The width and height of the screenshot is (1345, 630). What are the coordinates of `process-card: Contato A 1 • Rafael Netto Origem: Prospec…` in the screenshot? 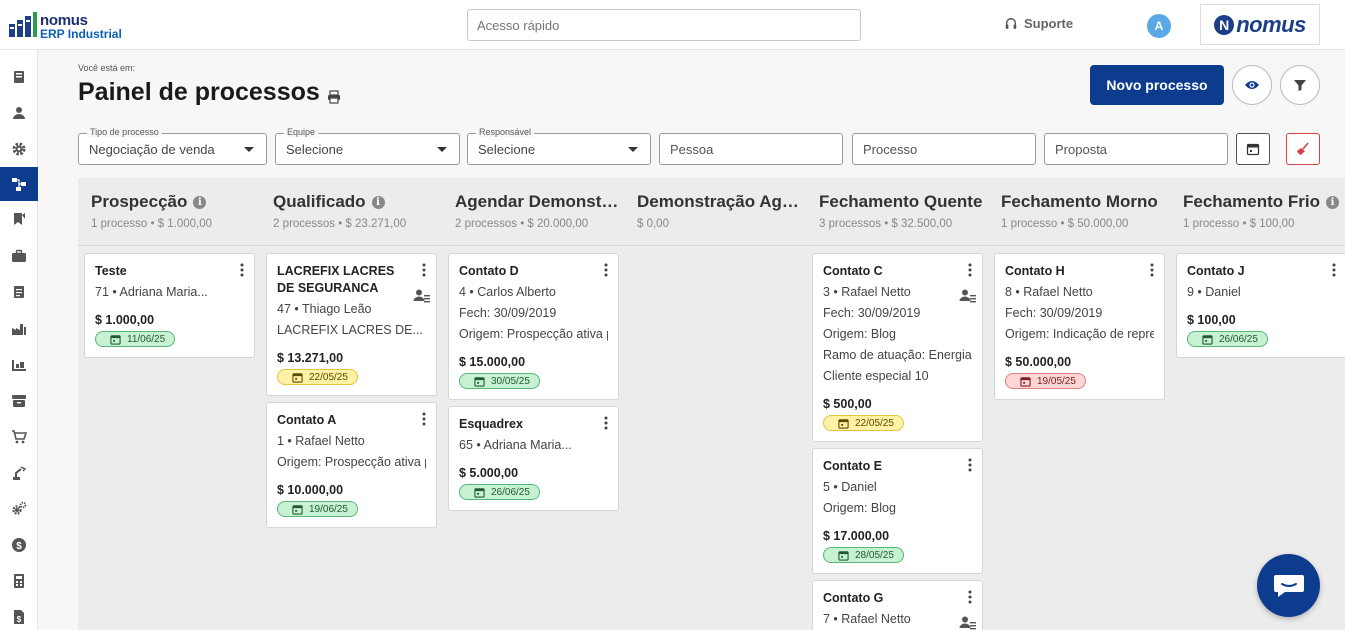 It's located at (351, 465).